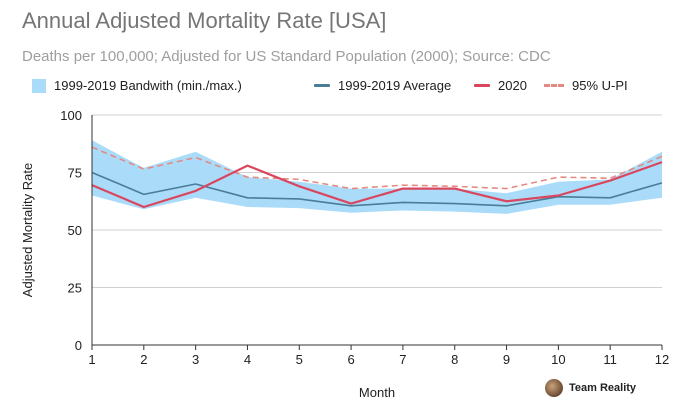 Image resolution: width=680 pixels, height=417 pixels. Describe the element at coordinates (377, 168) in the screenshot. I see `series-line-95-u-pi` at that location.